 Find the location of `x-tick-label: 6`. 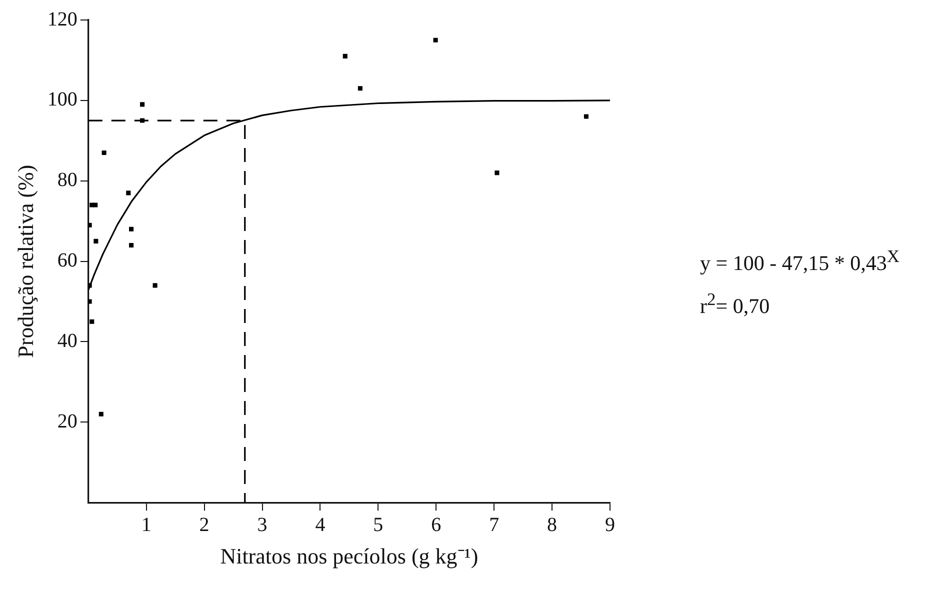

x-tick-label: 6 is located at coordinates (436, 525).